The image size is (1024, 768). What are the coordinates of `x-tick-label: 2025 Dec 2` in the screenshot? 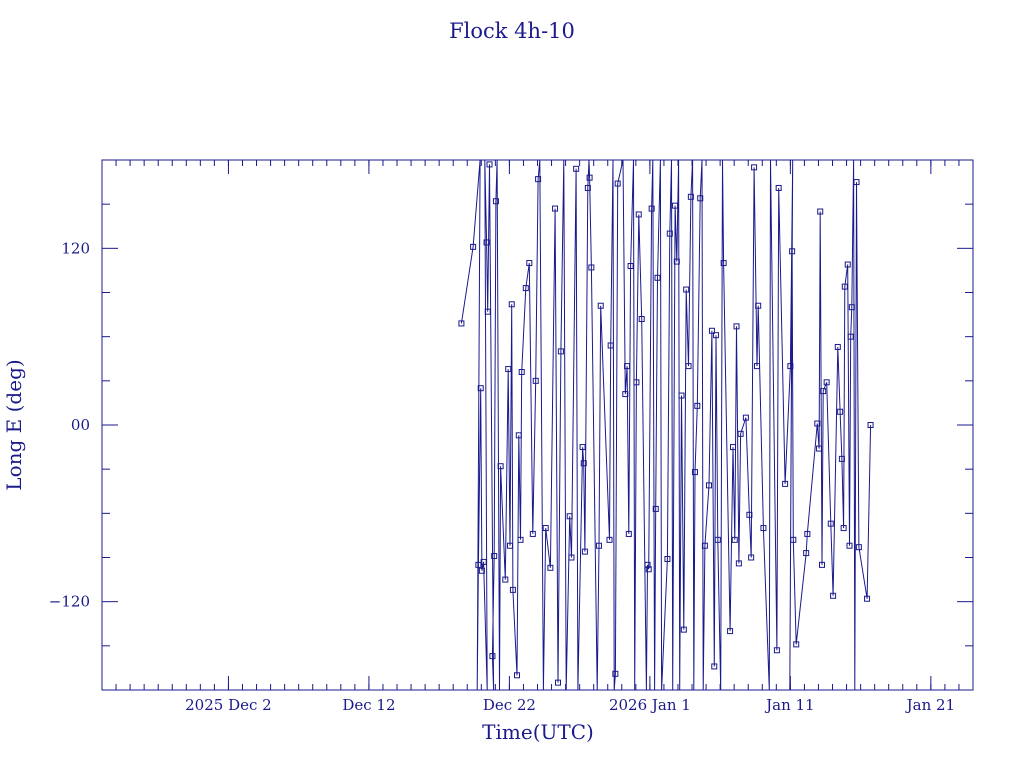 It's located at (228, 705).